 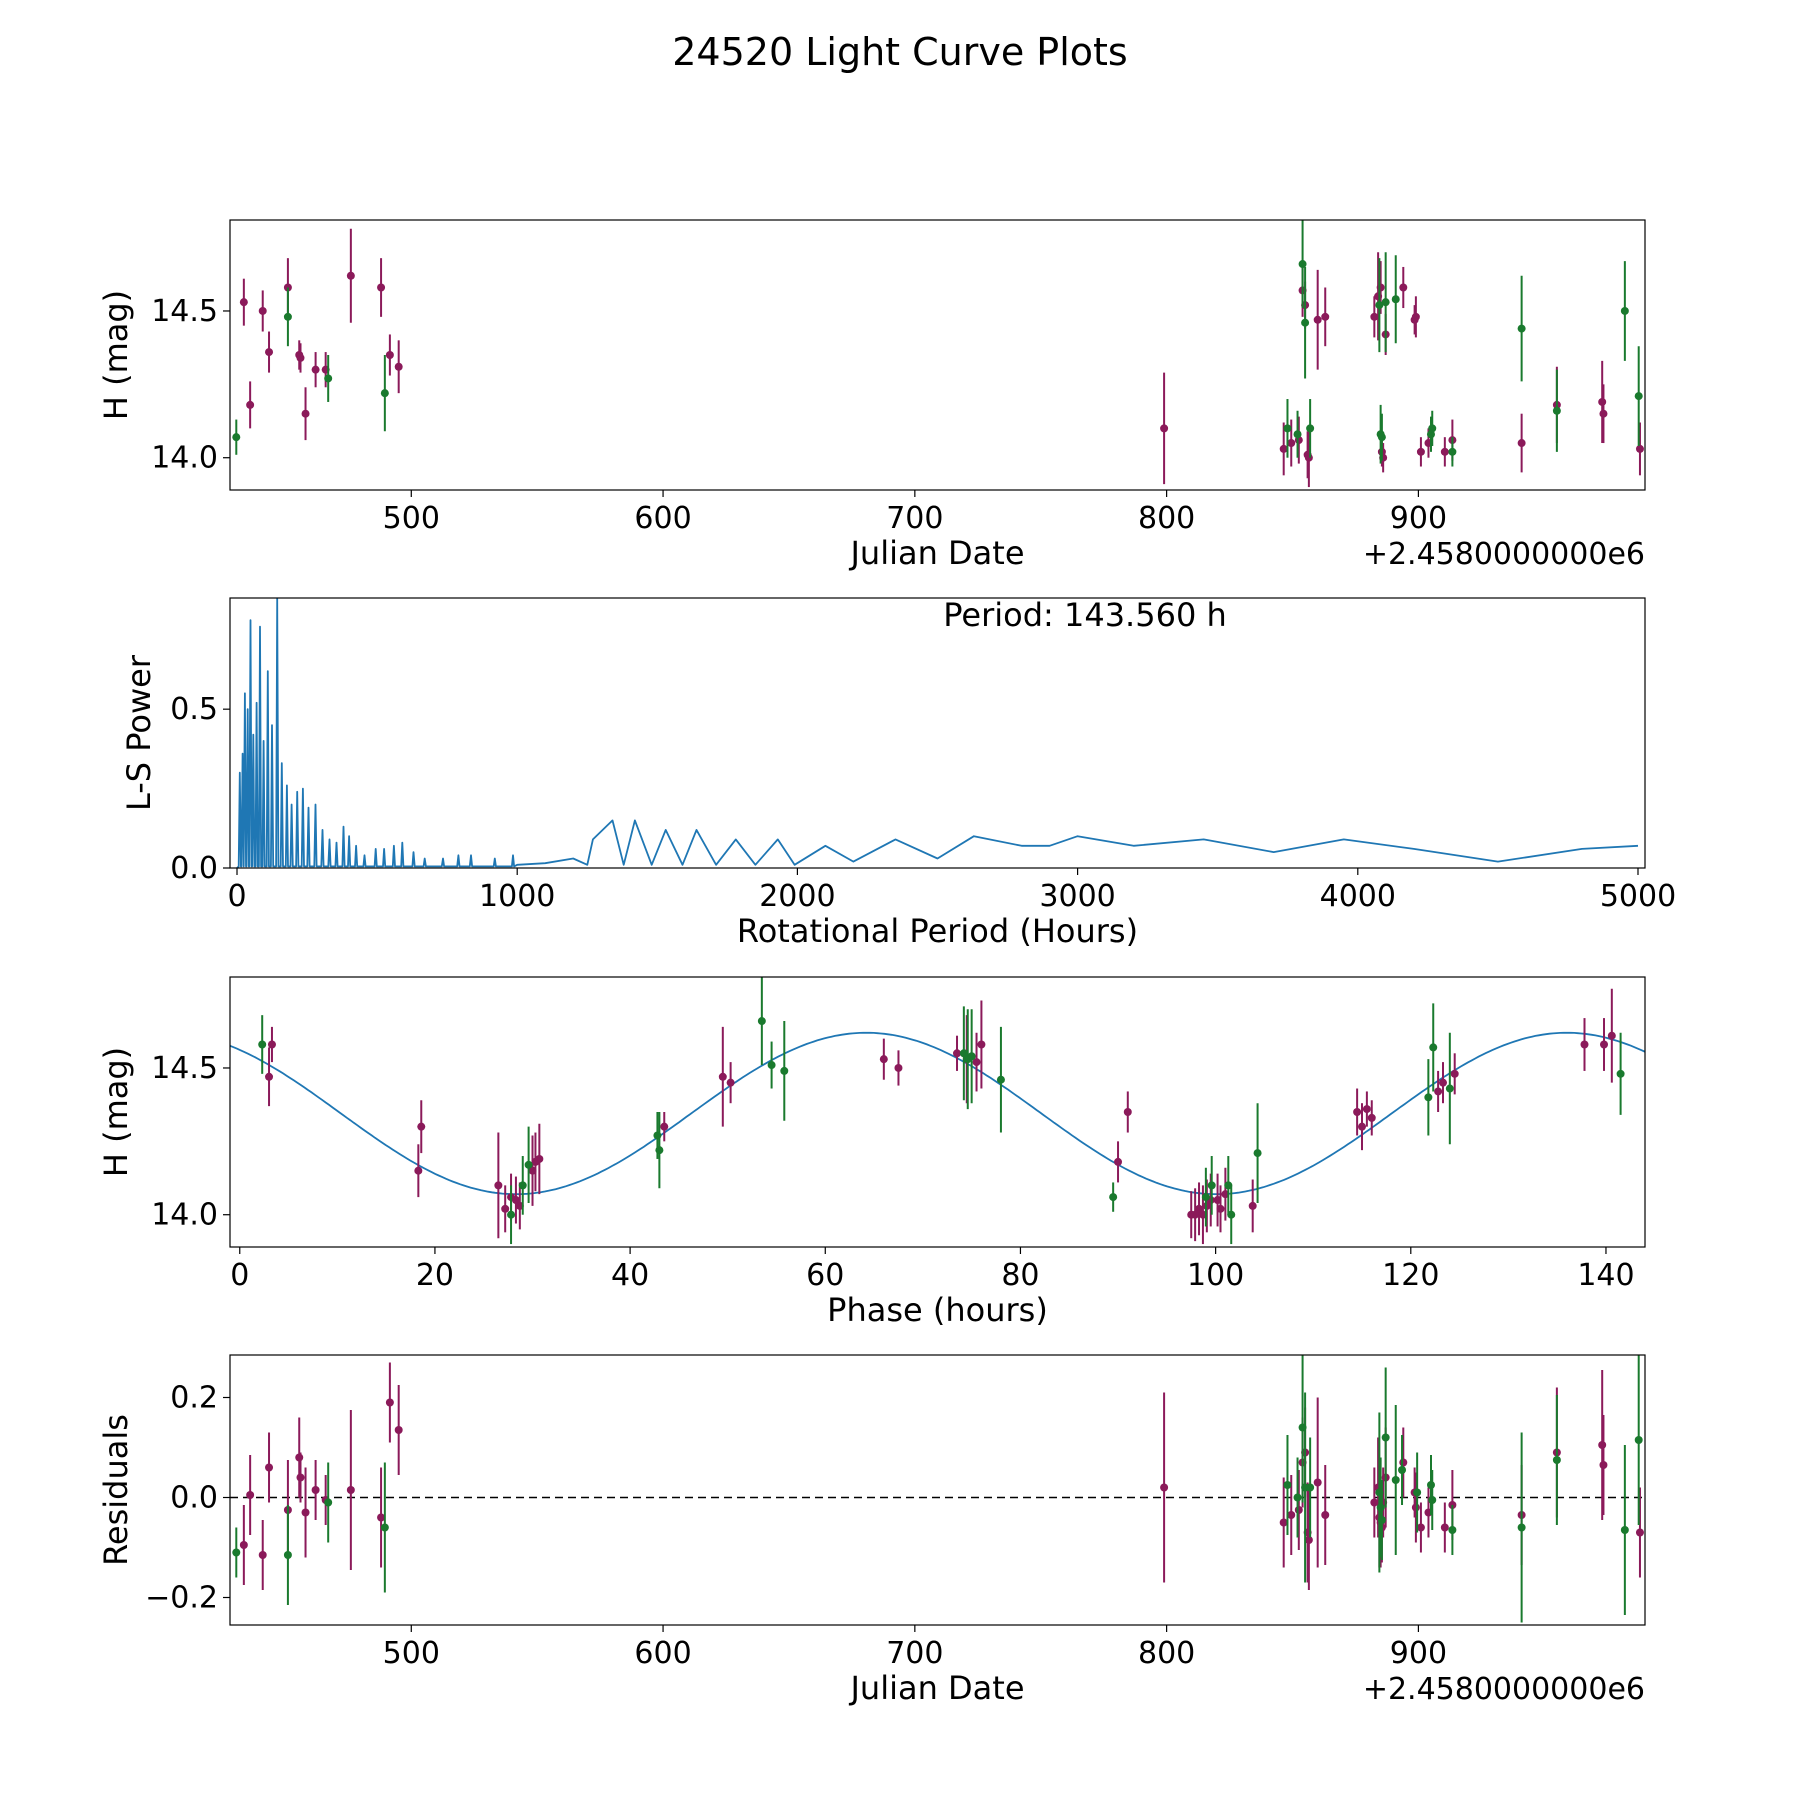 I want to click on model-fit-curve, so click(x=937, y=1113).